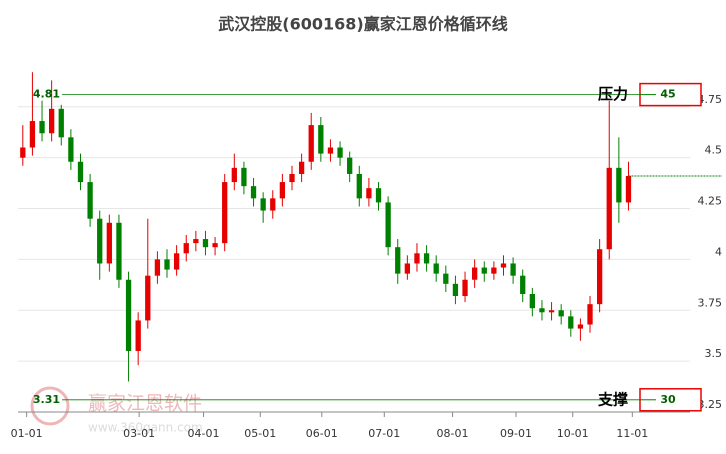 Image resolution: width=726 pixels, height=454 pixels. What do you see at coordinates (260, 433) in the screenshot?
I see `x-tick-label: 05-01` at bounding box center [260, 433].